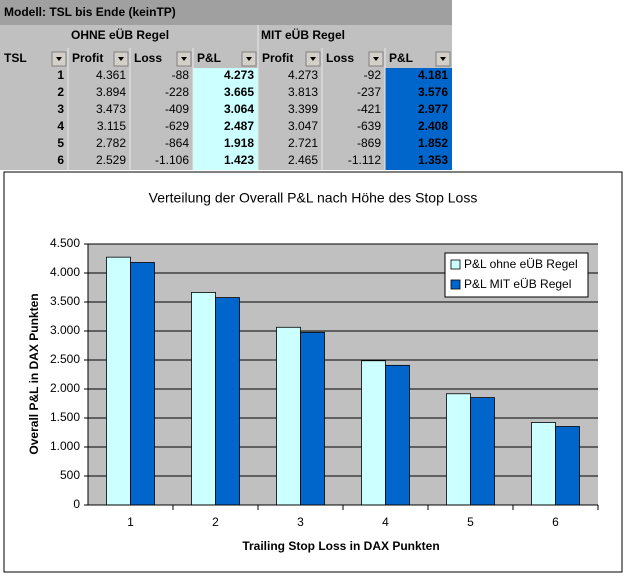 The image size is (627, 576). I want to click on x-tick-label: 3, so click(300, 522).